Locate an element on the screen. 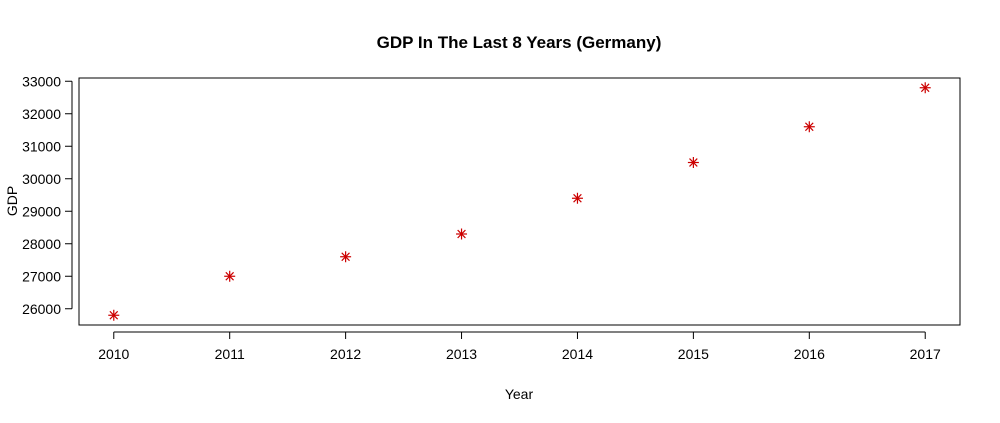  data-point-2011 is located at coordinates (230, 276).